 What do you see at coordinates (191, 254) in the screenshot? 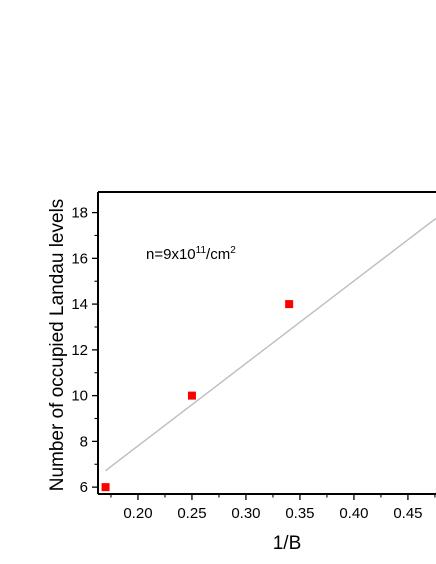
I see `annotation-density: n=9x1011/cm2` at bounding box center [191, 254].